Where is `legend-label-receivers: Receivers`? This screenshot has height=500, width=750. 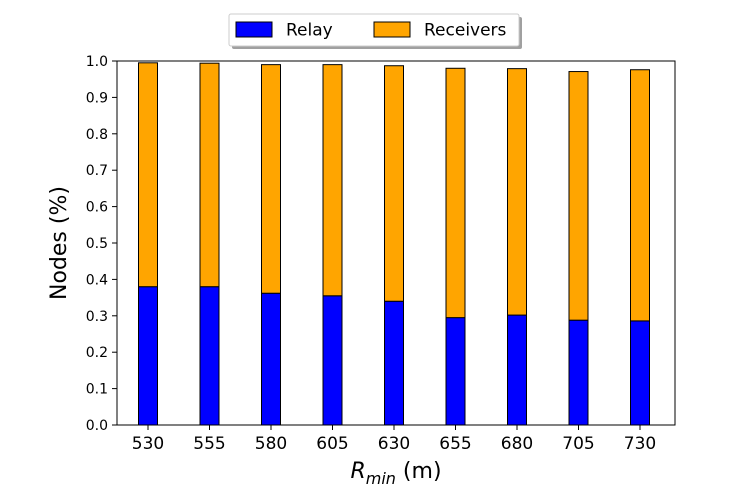
legend-label-receivers: Receivers is located at coordinates (465, 31).